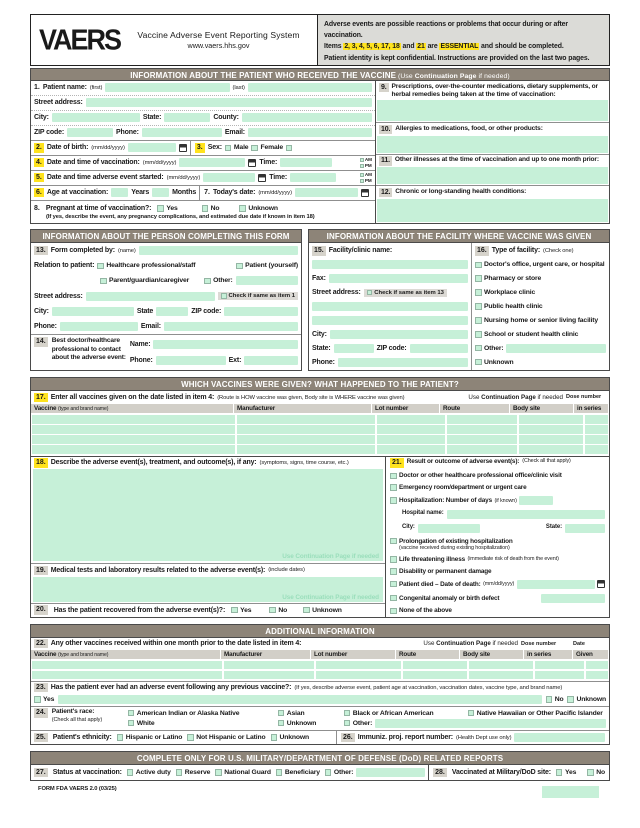  Describe the element at coordinates (120, 193) in the screenshot. I see `age-years-input` at that location.